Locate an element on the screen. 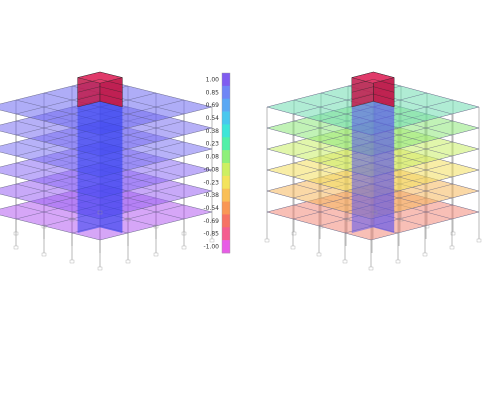 This screenshot has height=400, width=495. legend-tick-label: 0.54 is located at coordinates (213, 118).